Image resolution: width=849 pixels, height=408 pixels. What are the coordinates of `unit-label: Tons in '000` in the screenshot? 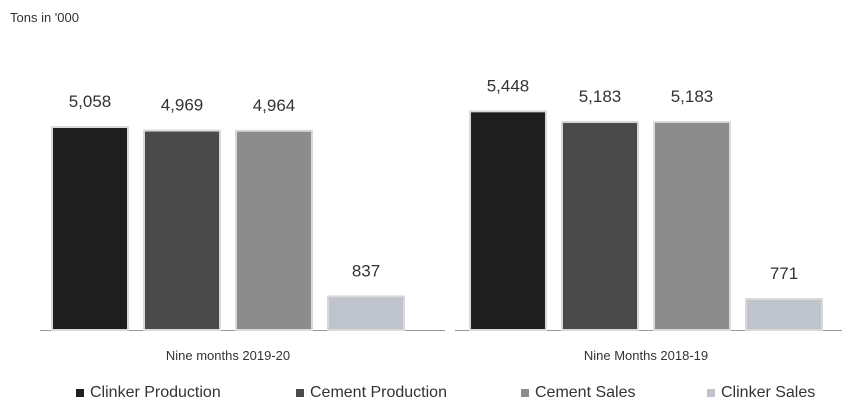 It's located at (44, 17).